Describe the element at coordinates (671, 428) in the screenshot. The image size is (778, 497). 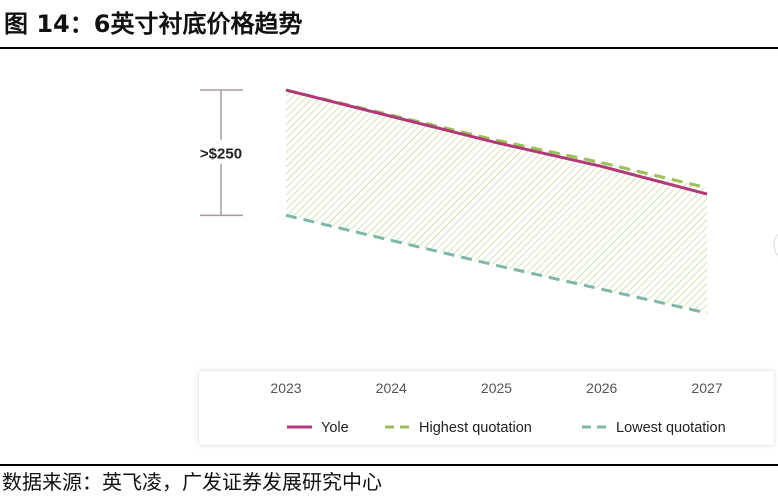
I see `legend-label: Lowest quotation` at that location.